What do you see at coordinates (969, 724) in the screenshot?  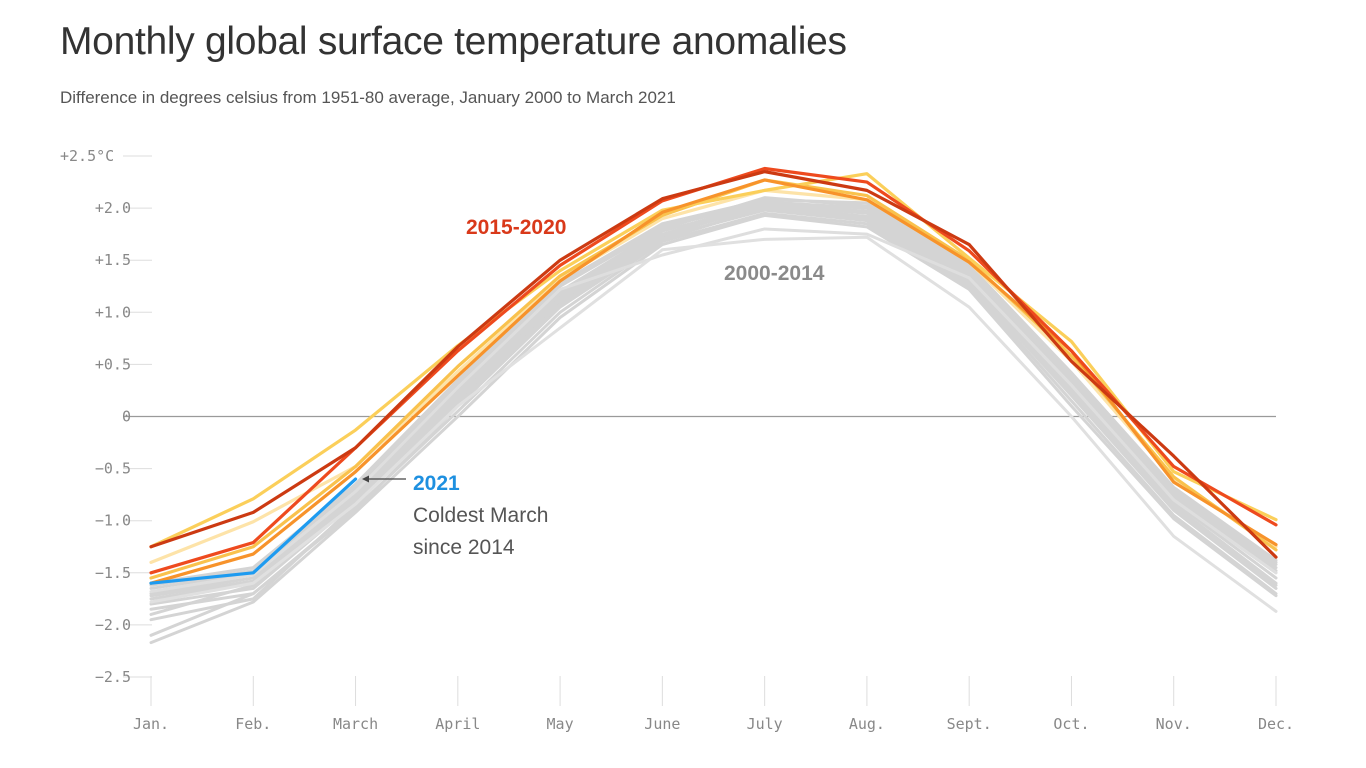 I see `x-tick-label: Sept.` at bounding box center [969, 724].